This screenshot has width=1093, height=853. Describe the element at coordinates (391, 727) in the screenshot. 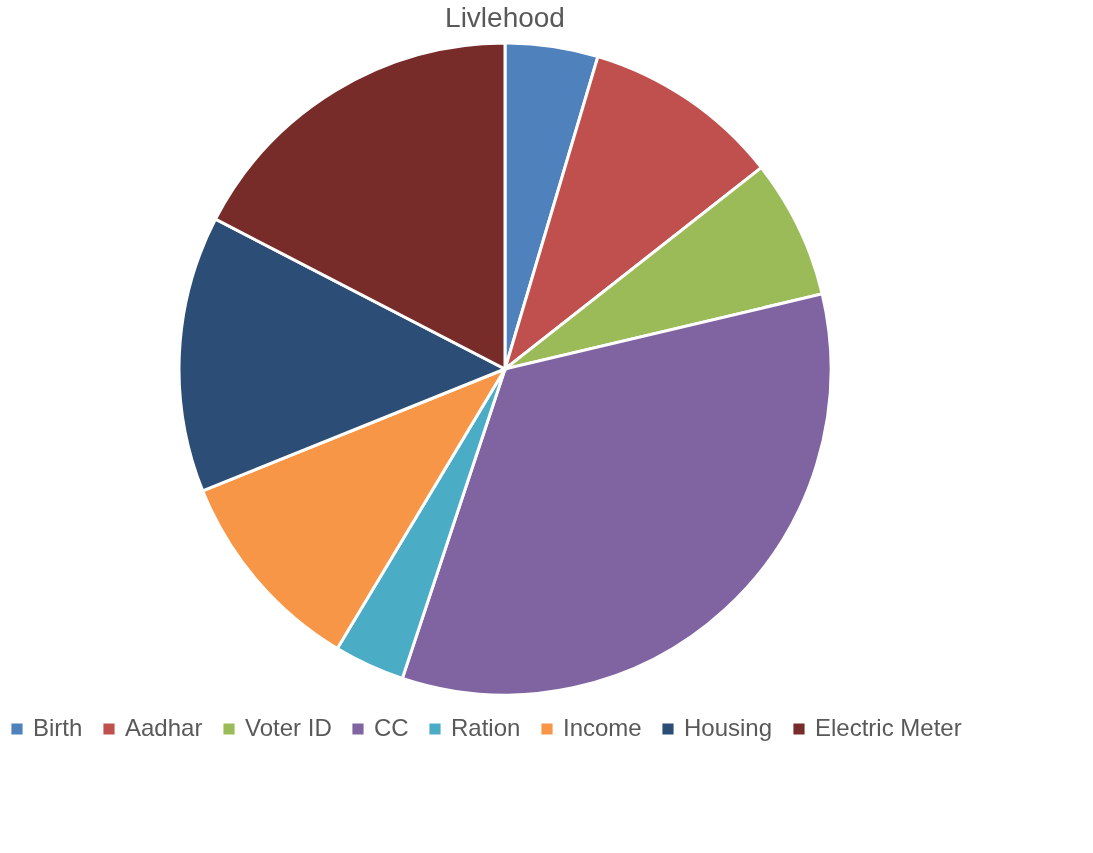

I see `legend-label: CC` at that location.